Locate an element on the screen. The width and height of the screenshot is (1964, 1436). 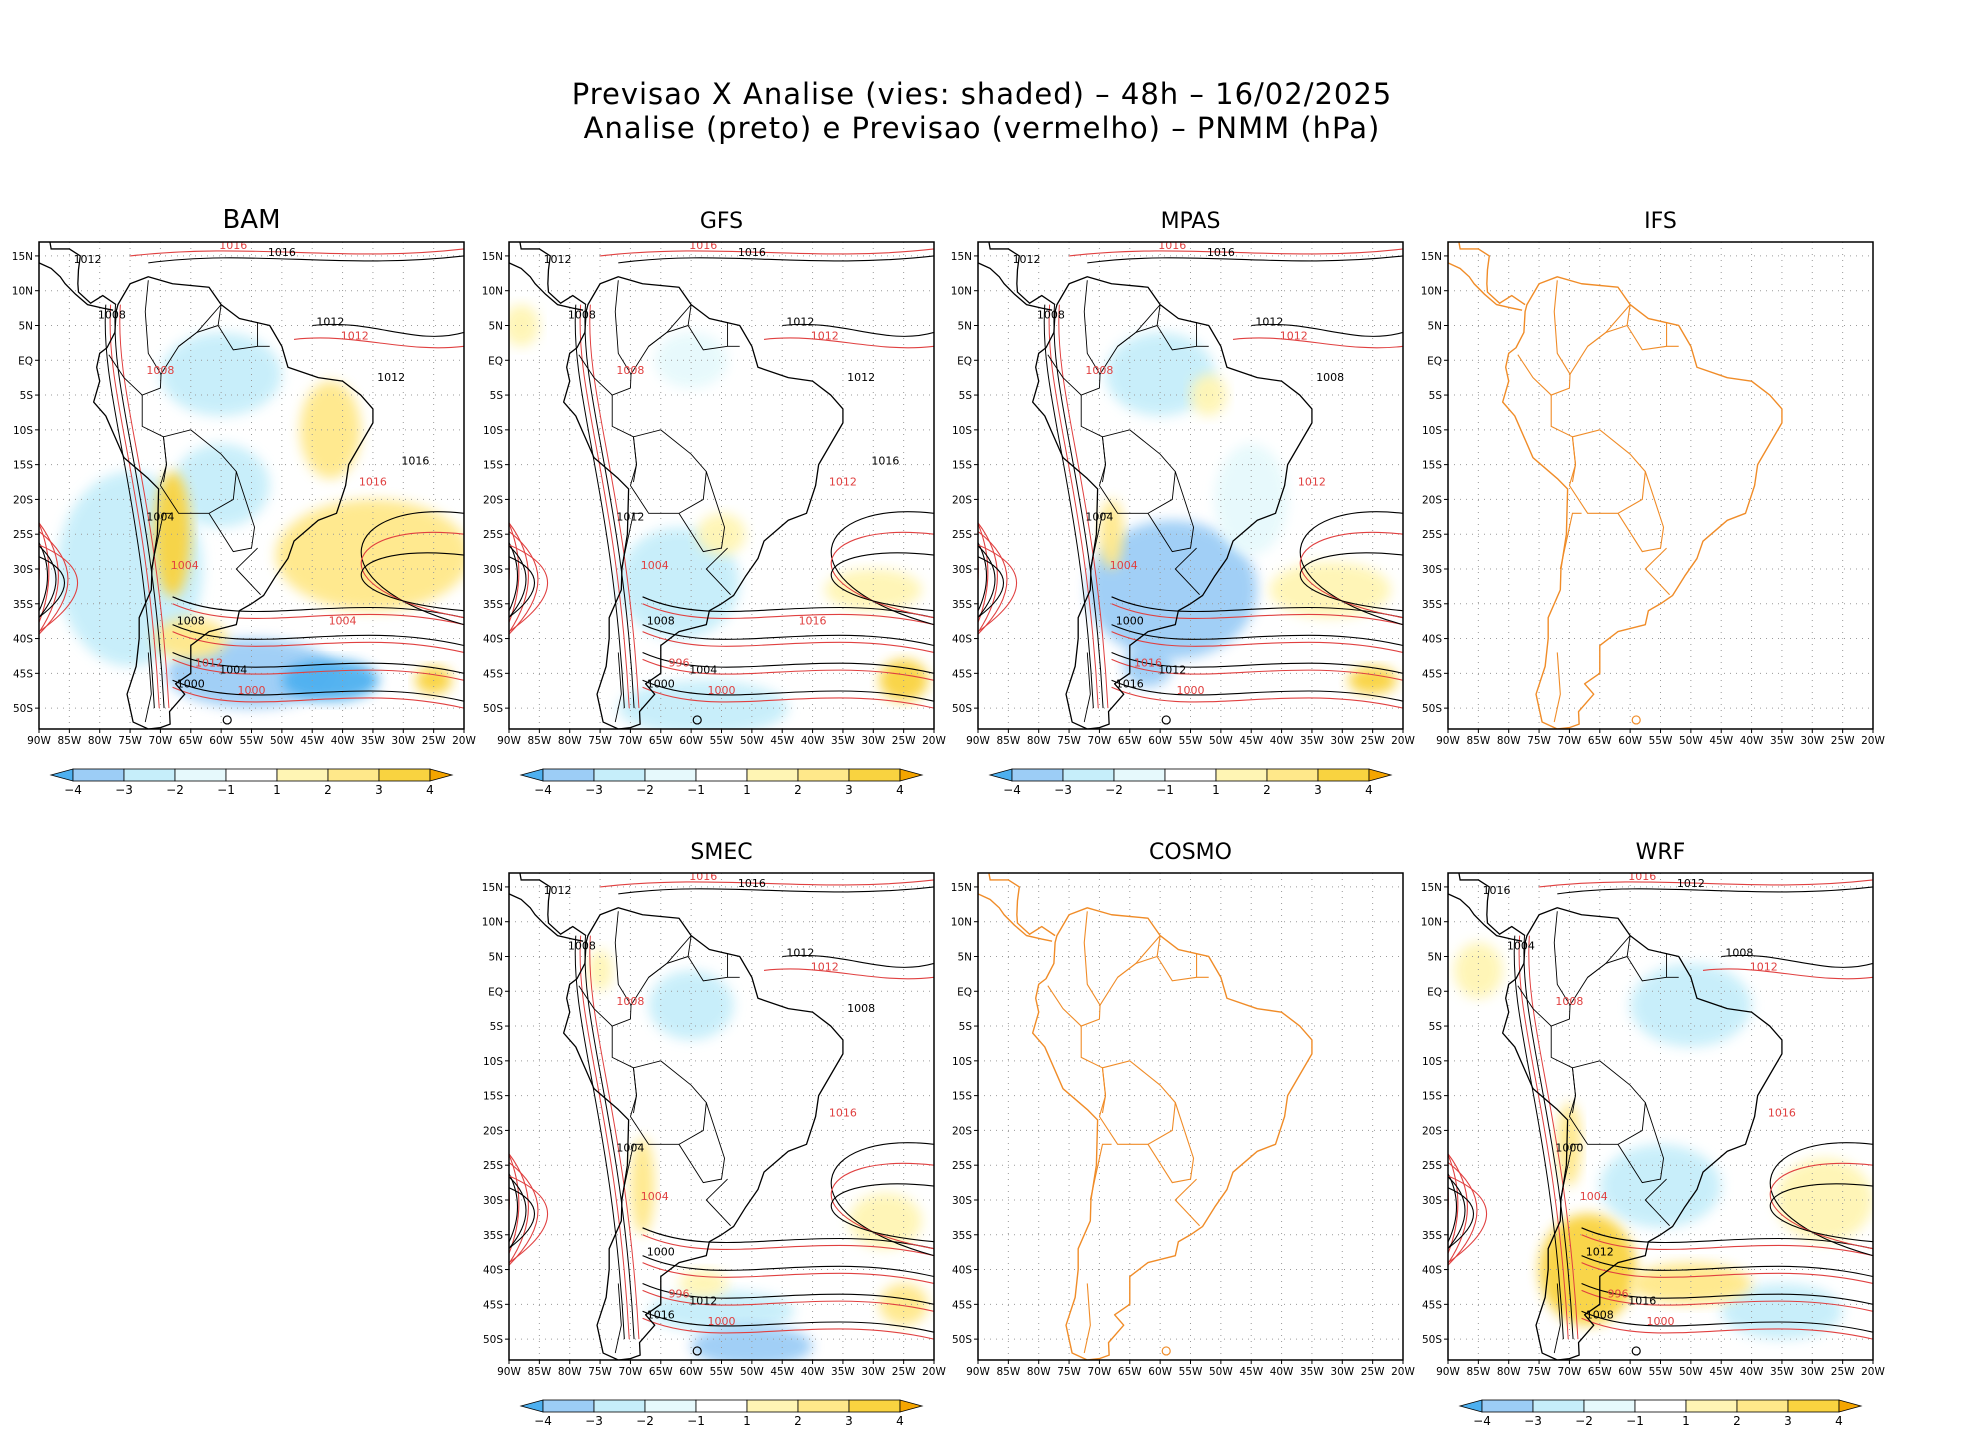
y-tick-label: 50S is located at coordinates (962, 1340).